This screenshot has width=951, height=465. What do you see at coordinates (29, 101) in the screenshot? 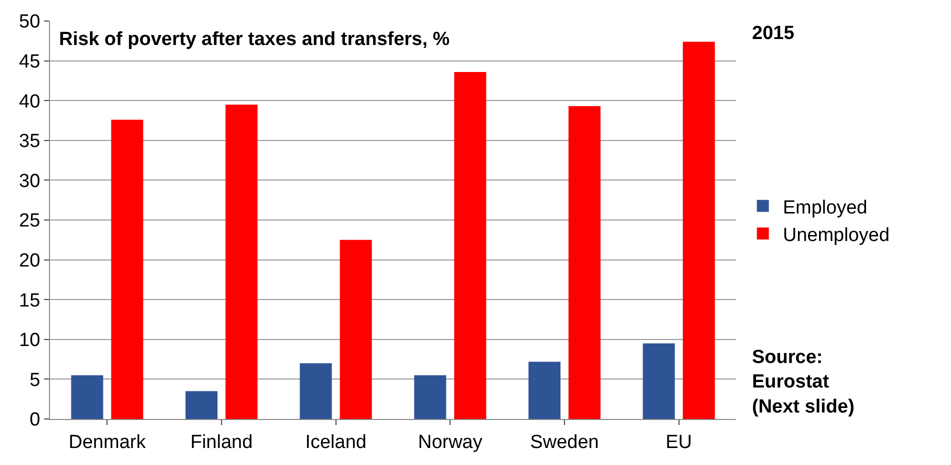
I see `y-tick-label: 40` at bounding box center [29, 101].